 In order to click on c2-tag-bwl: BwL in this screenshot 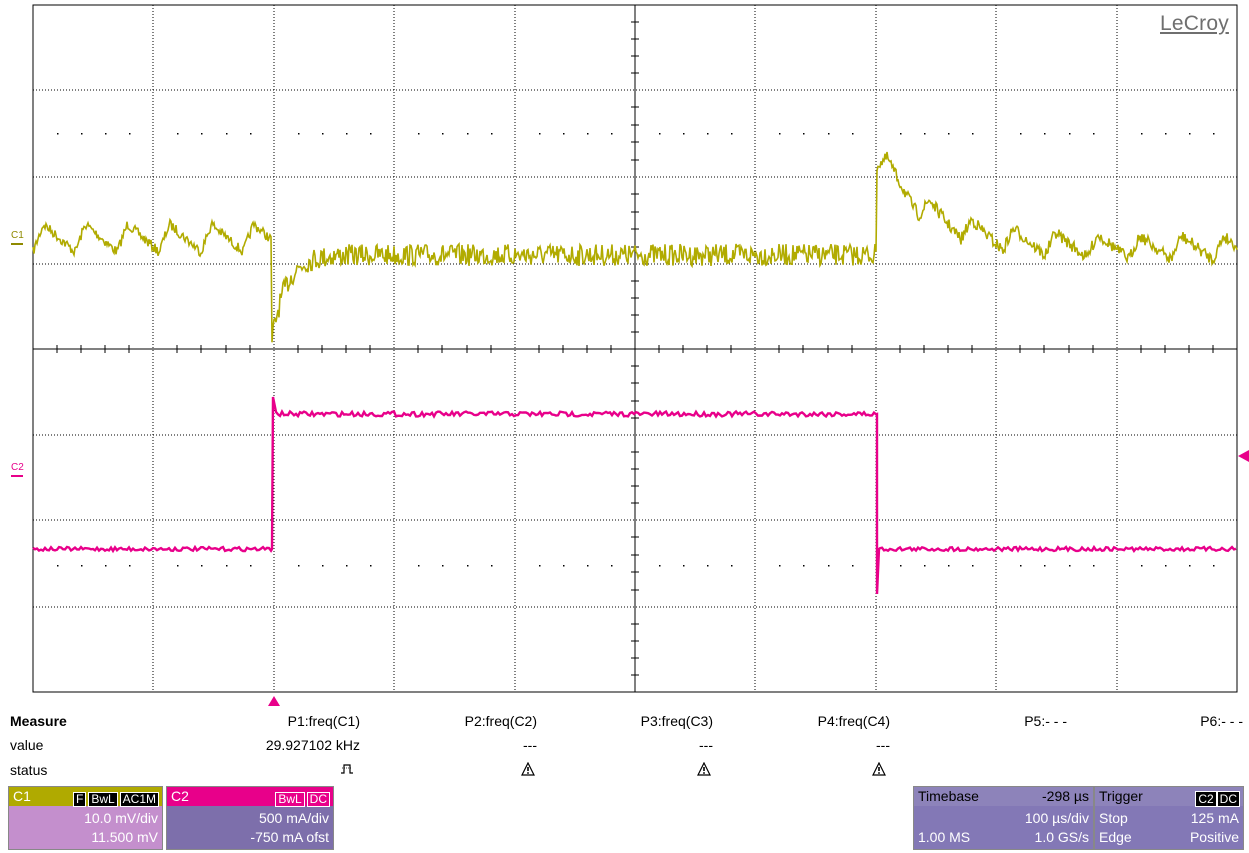, I will do `click(290, 799)`.